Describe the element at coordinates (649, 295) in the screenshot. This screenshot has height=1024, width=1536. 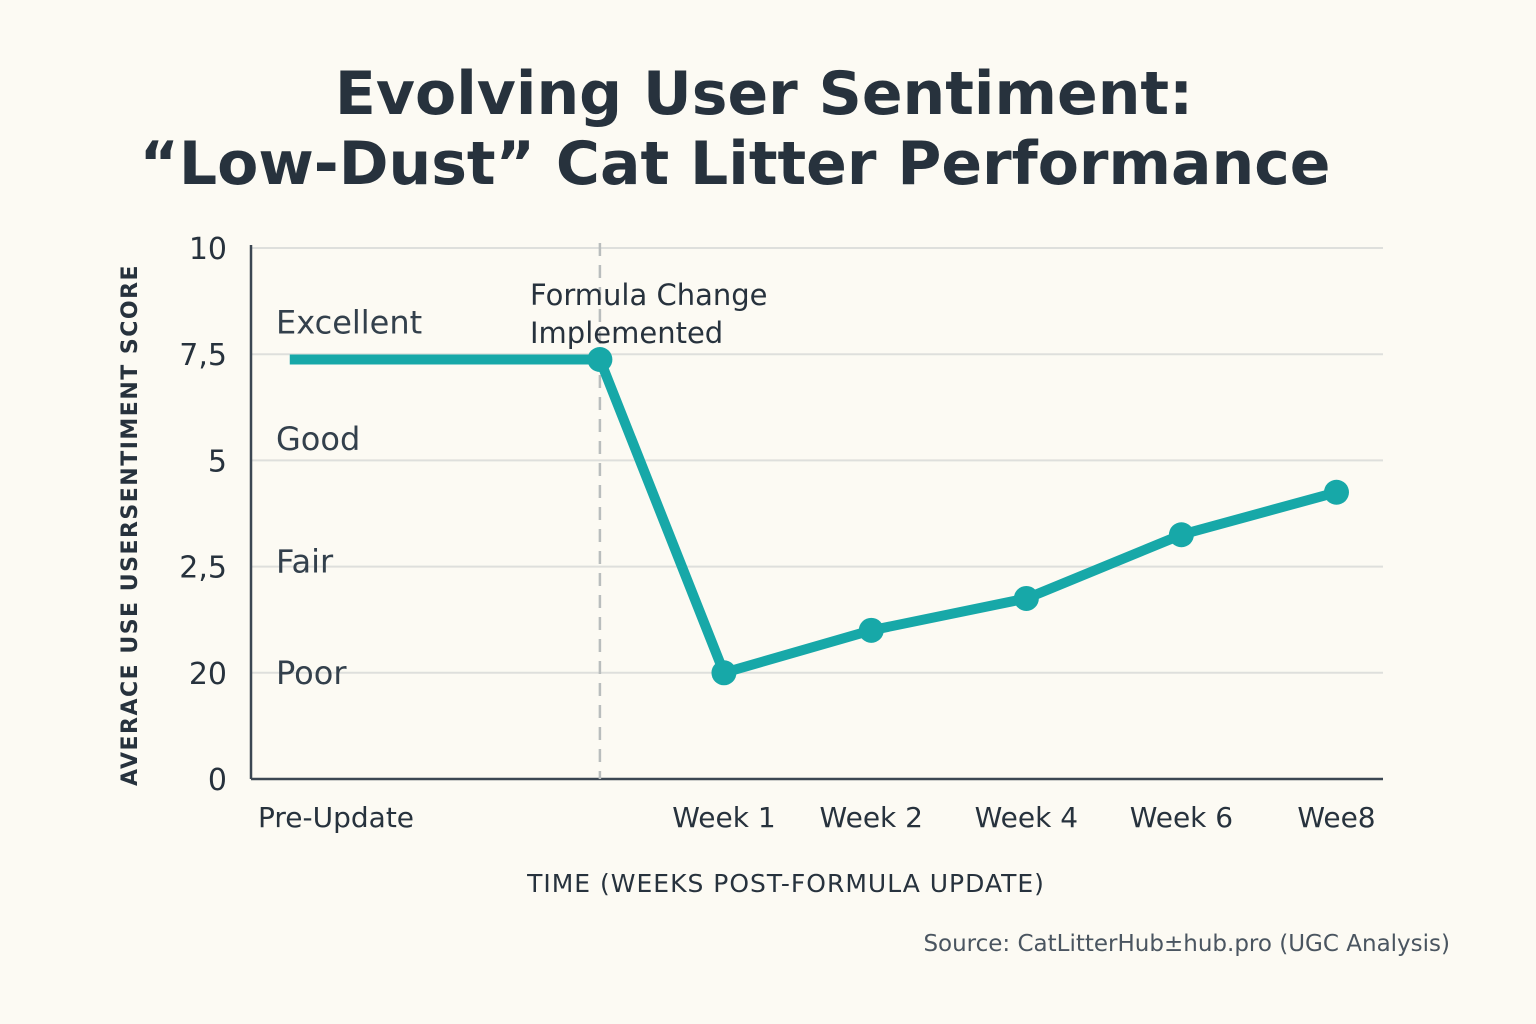
I see `annotation-line-1: Formula Change` at that location.